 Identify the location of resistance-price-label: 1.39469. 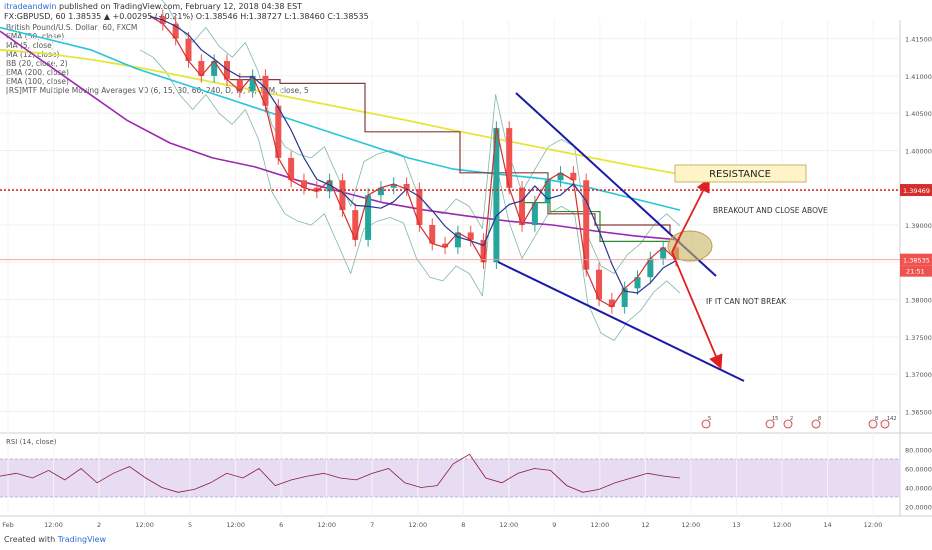
(916, 191).